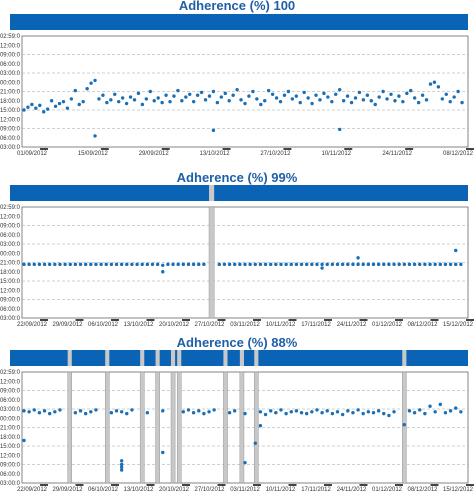  What do you see at coordinates (352, 325) in the screenshot?
I see `x-tick-label: 24/11/2012` at bounding box center [352, 325].